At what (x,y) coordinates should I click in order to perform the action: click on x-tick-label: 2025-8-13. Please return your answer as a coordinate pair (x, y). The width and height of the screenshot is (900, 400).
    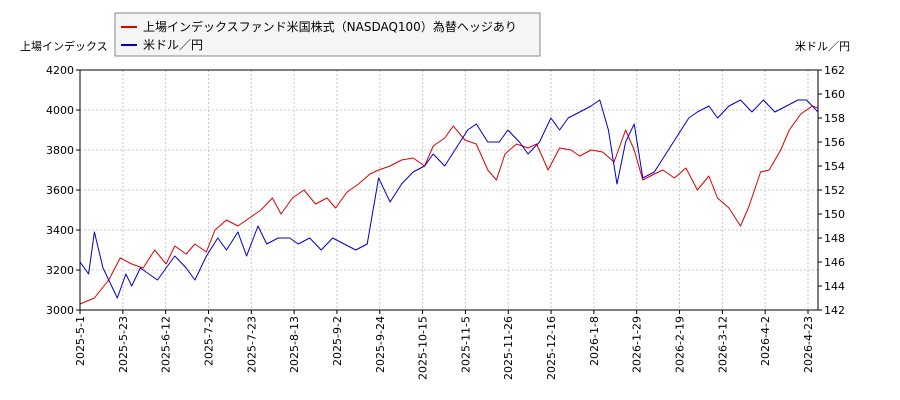
    Looking at the image, I should click on (294, 344).